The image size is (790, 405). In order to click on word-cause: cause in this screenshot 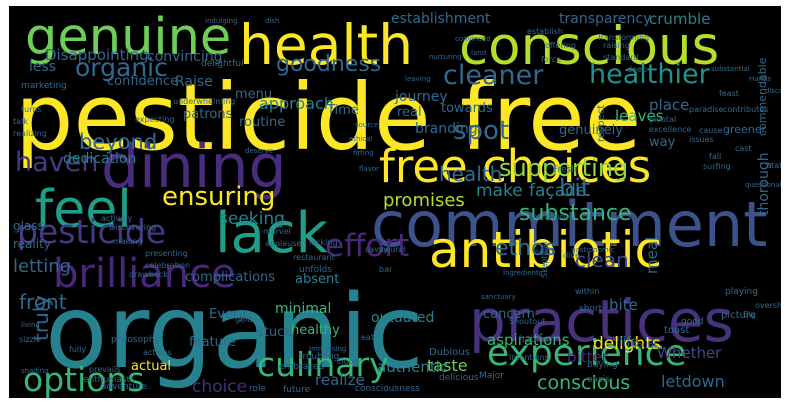, I will do `click(711, 130)`.